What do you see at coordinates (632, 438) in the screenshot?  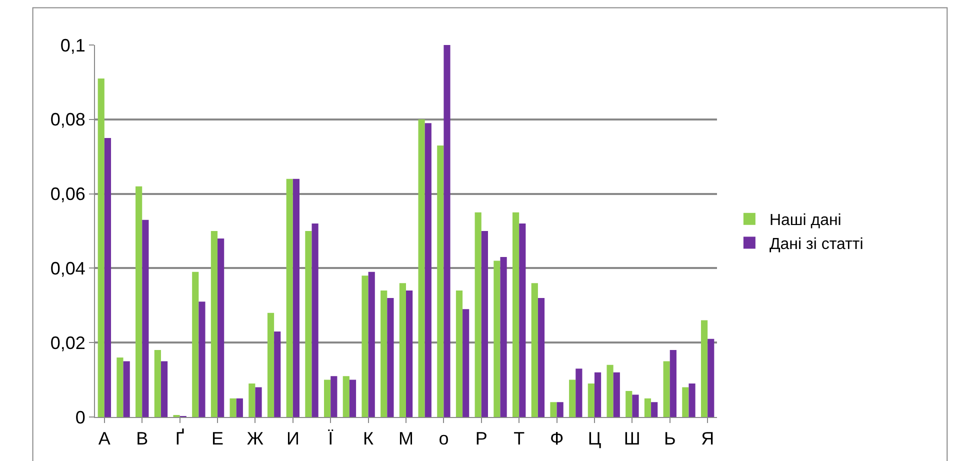 I see `x-tick-label: Ш` at bounding box center [632, 438].